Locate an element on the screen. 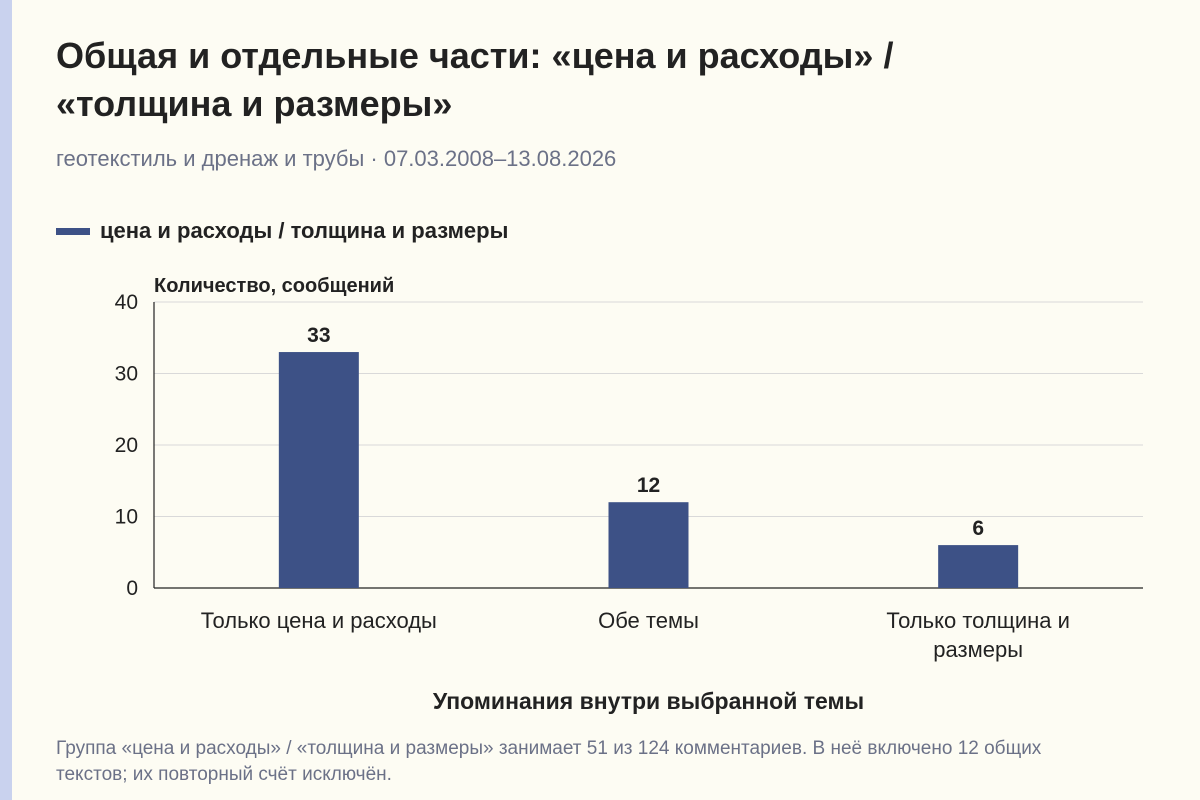  y-tick-label: 30 is located at coordinates (126, 374).